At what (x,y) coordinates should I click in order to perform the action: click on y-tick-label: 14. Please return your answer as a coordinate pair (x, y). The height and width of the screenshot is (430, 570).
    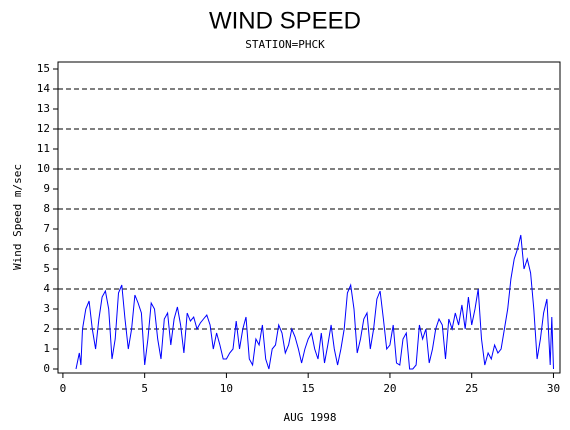
    Looking at the image, I should click on (44, 88).